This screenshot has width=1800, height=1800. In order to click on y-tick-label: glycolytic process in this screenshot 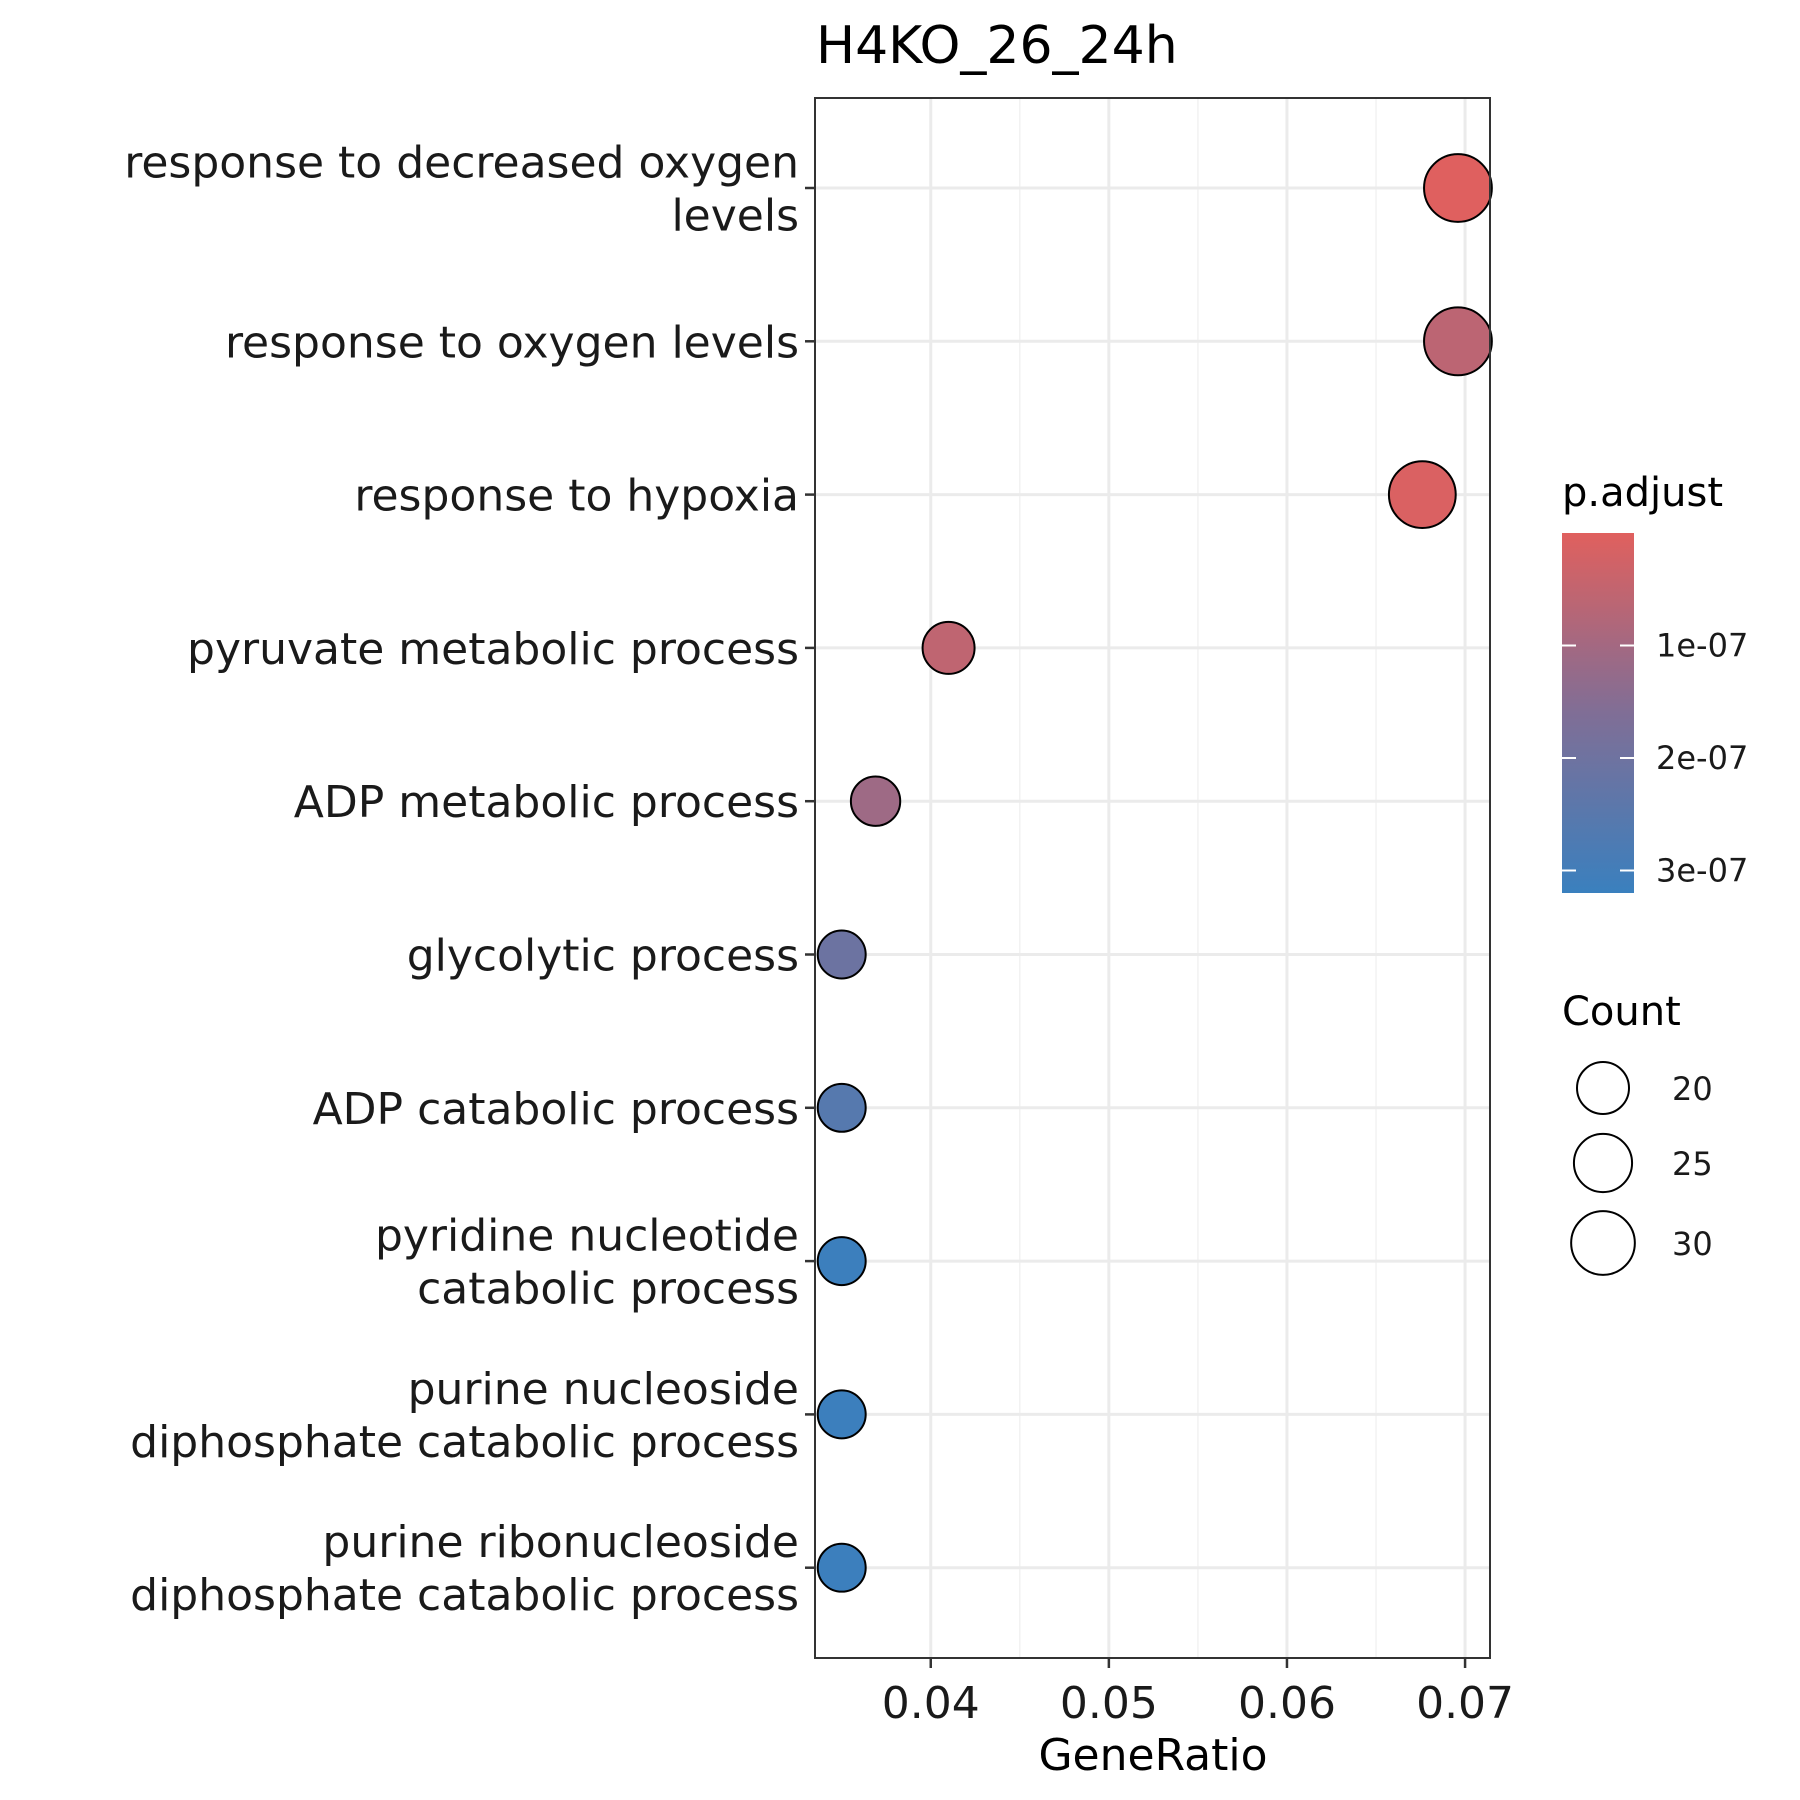, I will do `click(603, 956)`.